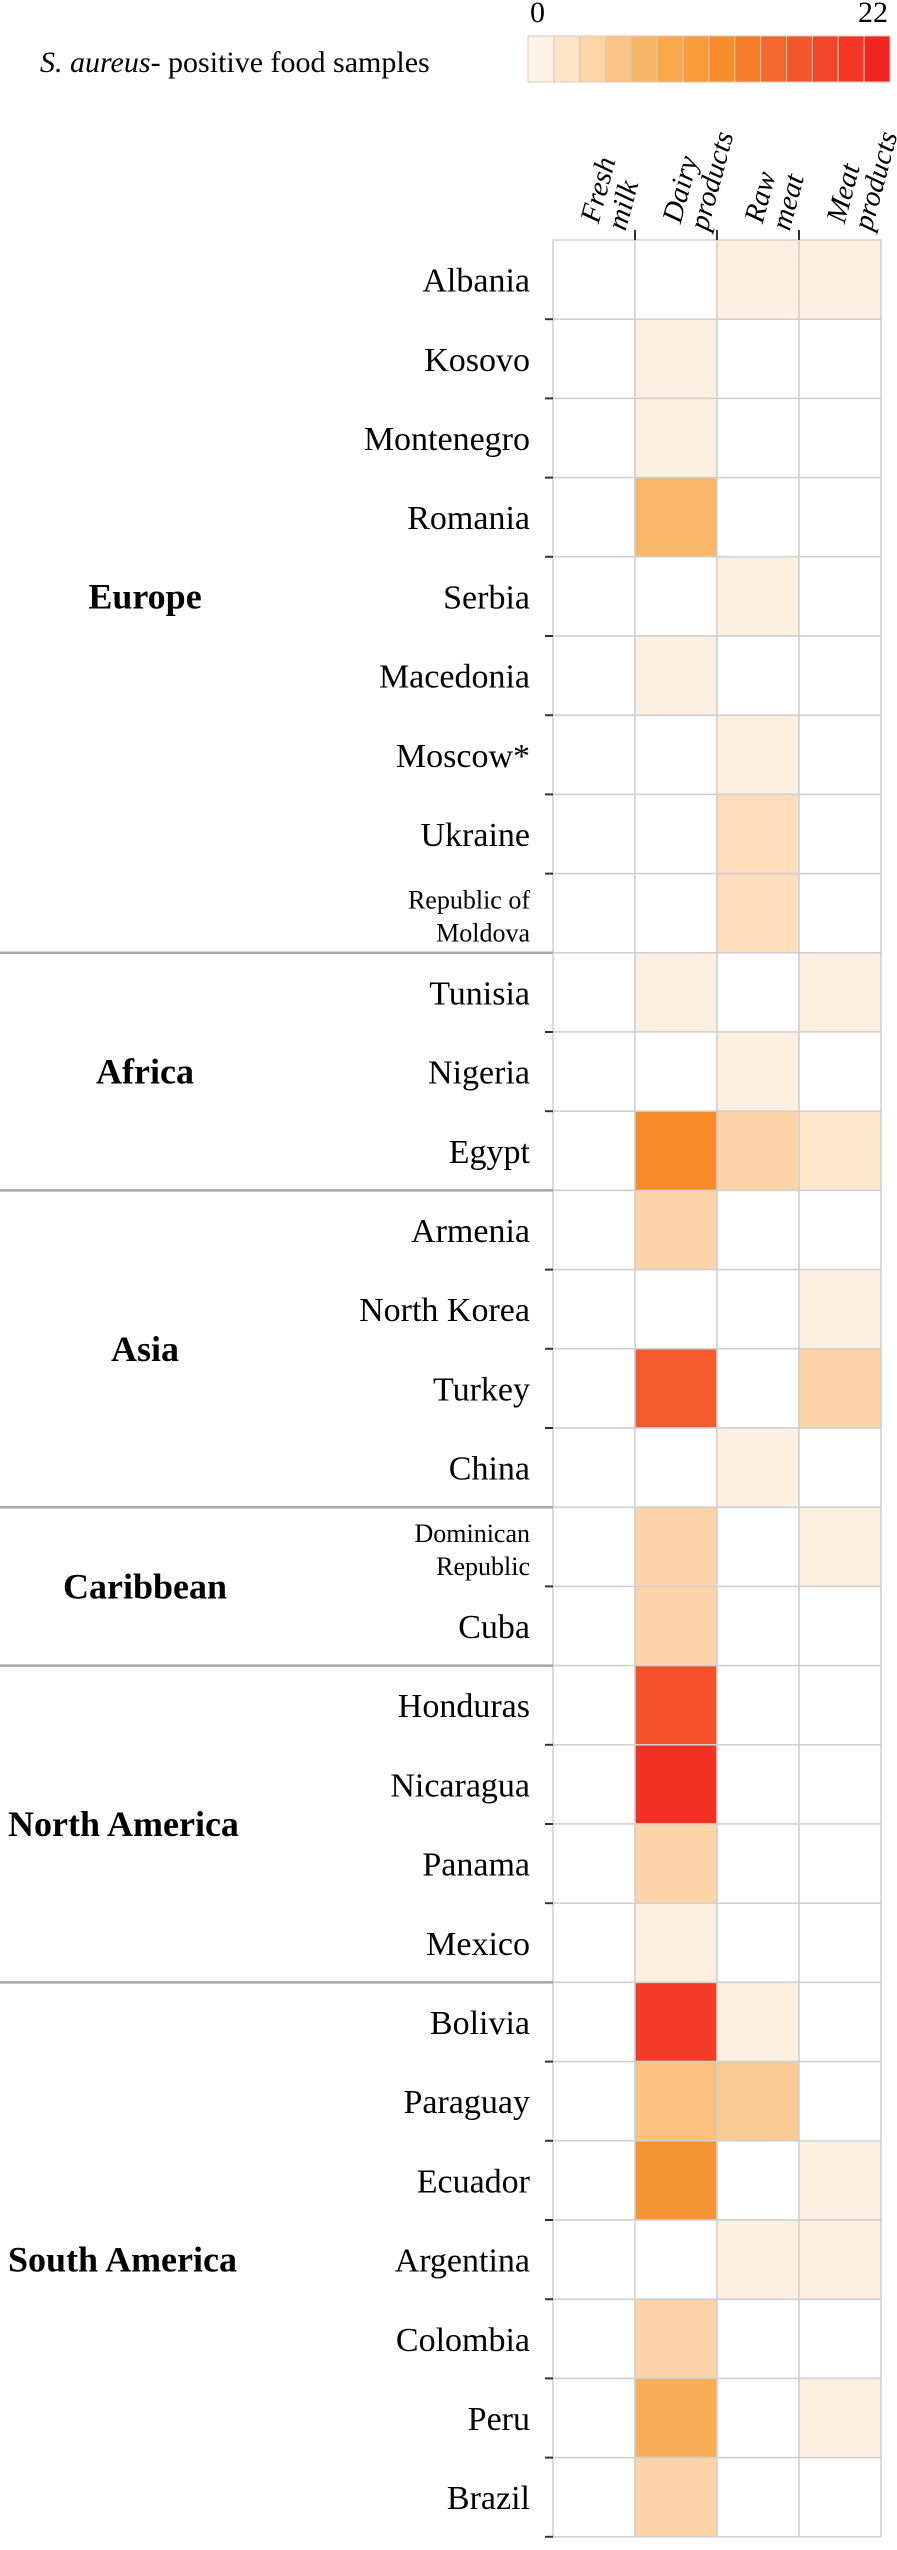 The width and height of the screenshot is (897, 2550). Describe the element at coordinates (481, 1389) in the screenshot. I see `row-label: Turkey` at that location.